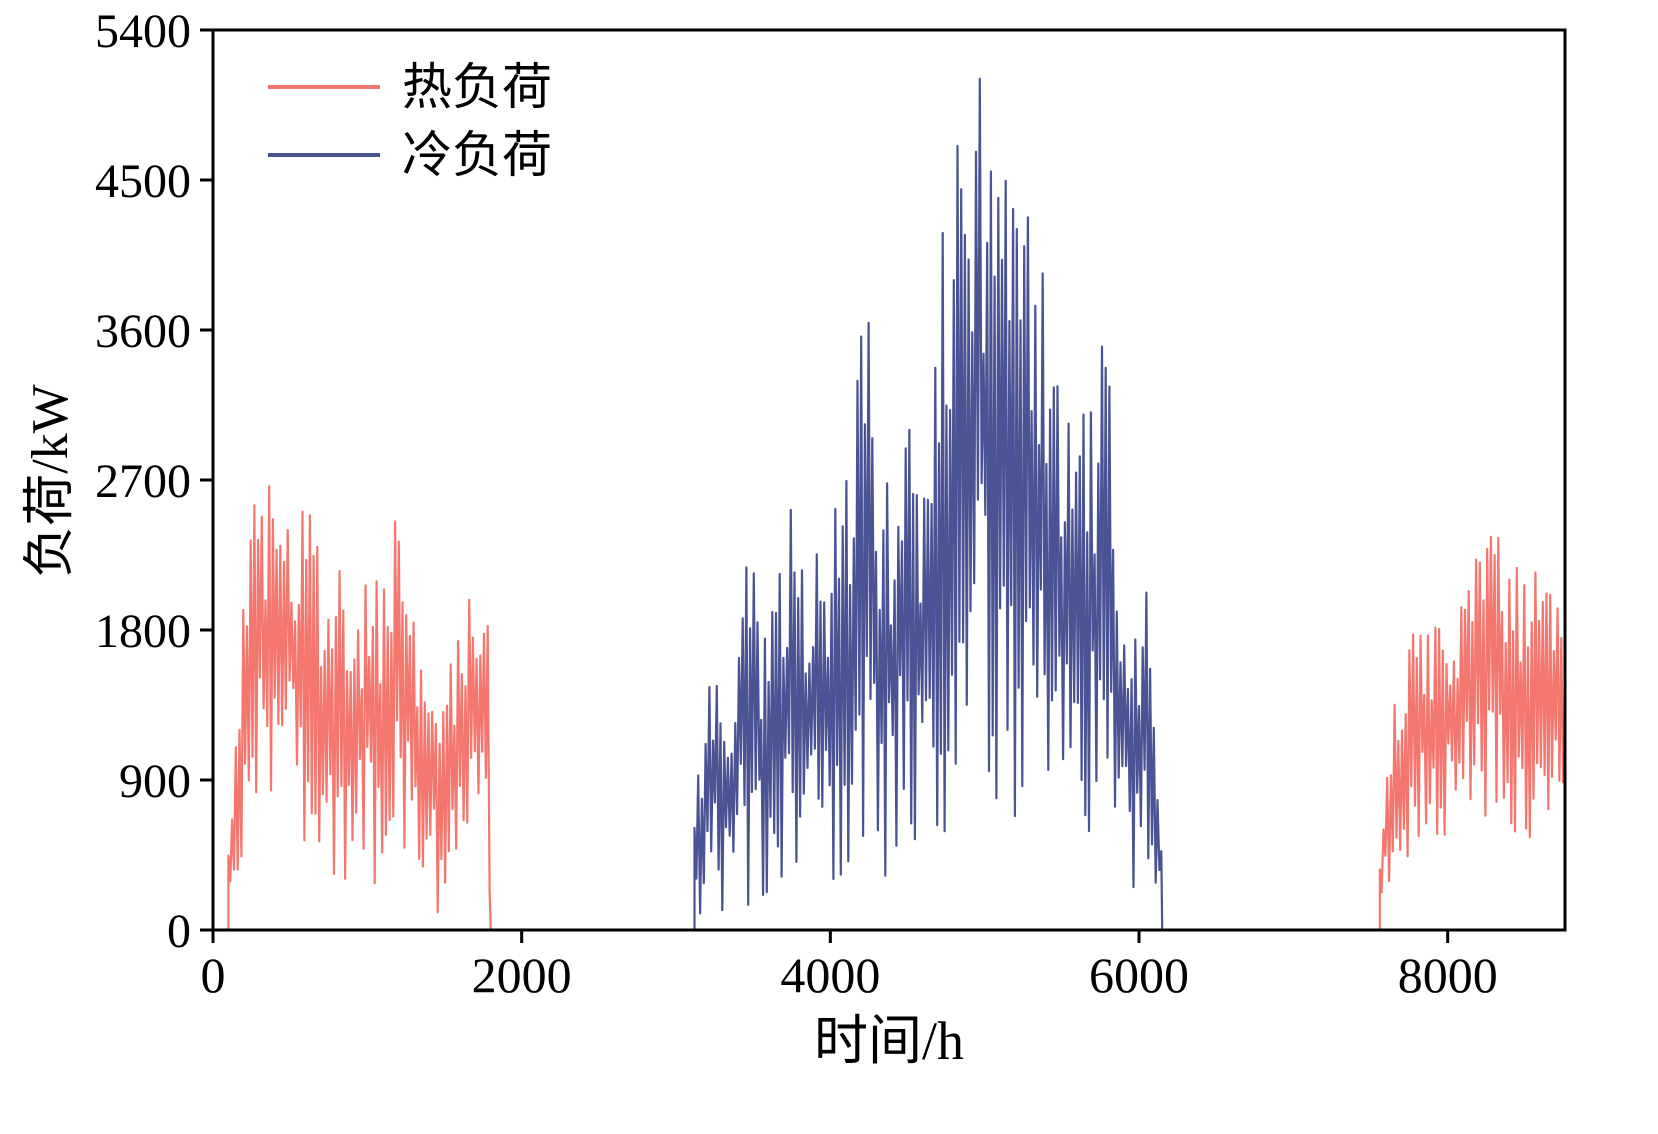 Image resolution: width=1658 pixels, height=1134 pixels. I want to click on legend-label-cool-load: 冷负荷, so click(477, 155).